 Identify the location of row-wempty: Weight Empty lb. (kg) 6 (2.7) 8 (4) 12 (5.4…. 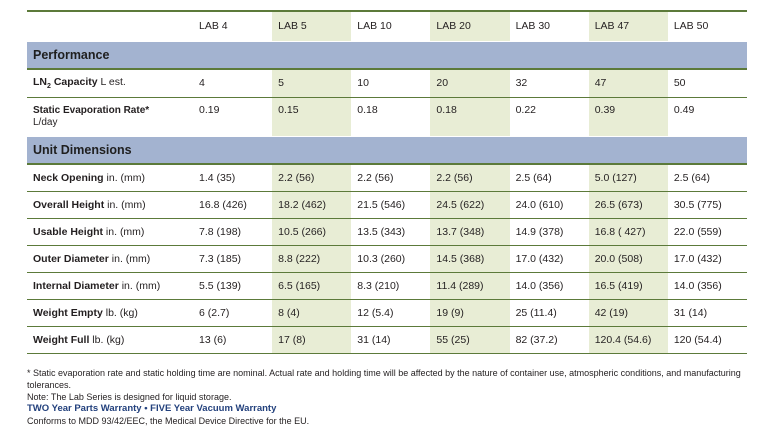
(387, 312).